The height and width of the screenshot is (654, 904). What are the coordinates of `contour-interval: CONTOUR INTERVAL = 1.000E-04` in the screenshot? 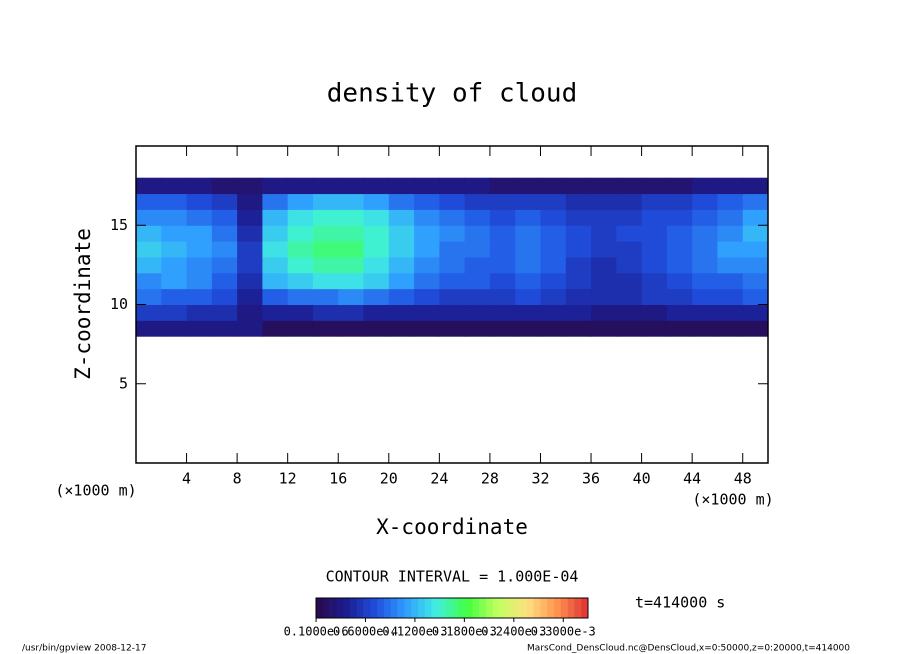 It's located at (452, 577).